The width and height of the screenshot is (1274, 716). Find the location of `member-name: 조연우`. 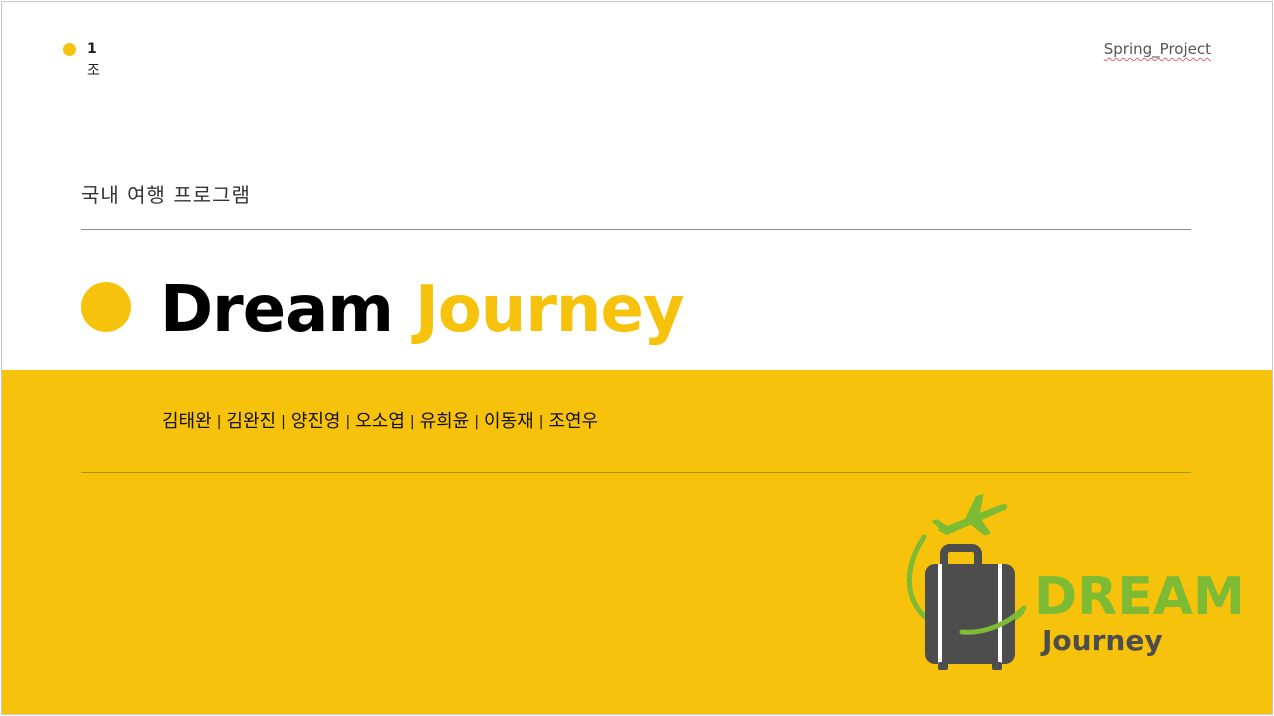

member-name: 조연우 is located at coordinates (573, 421).